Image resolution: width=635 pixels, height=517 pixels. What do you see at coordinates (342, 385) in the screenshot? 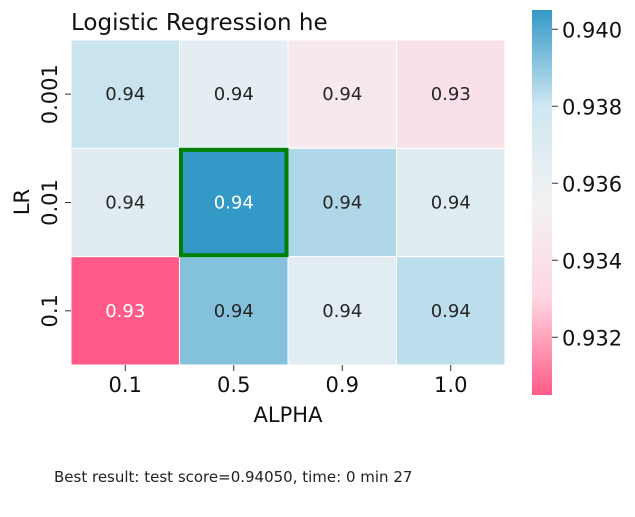
I see `x-tick-label: 0.9` at bounding box center [342, 385].